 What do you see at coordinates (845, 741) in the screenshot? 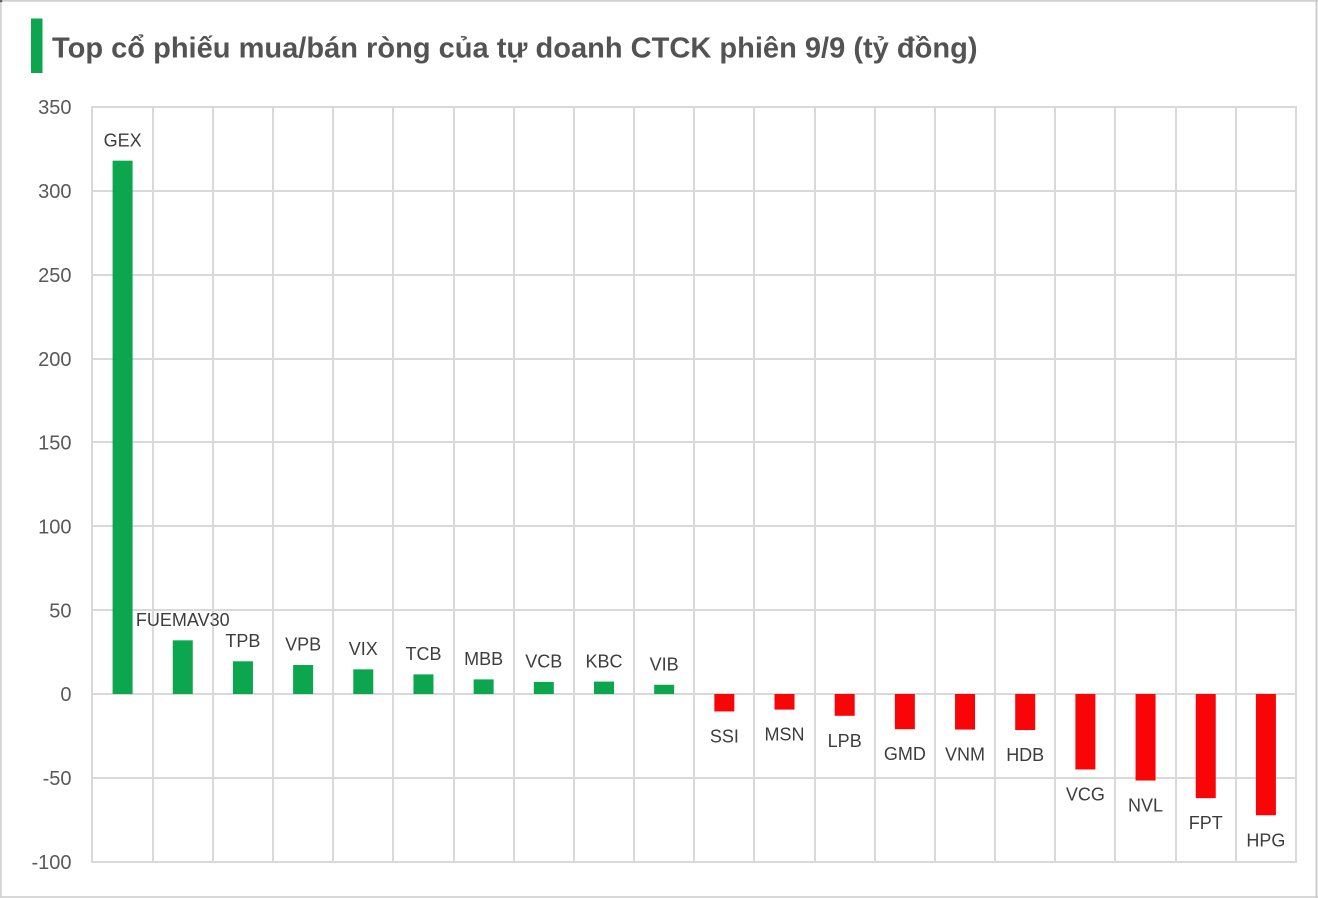
I see `svg-text: LPB` at bounding box center [845, 741].